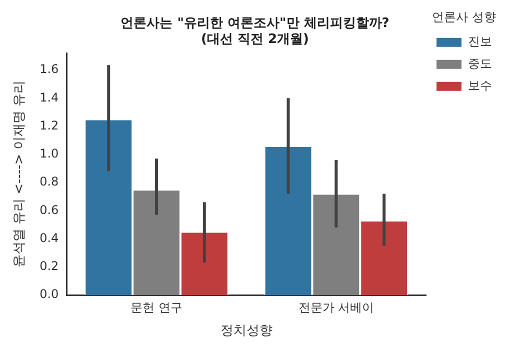 This screenshot has height=349, width=514. I want to click on y-tick-label: 0.6, so click(49, 209).